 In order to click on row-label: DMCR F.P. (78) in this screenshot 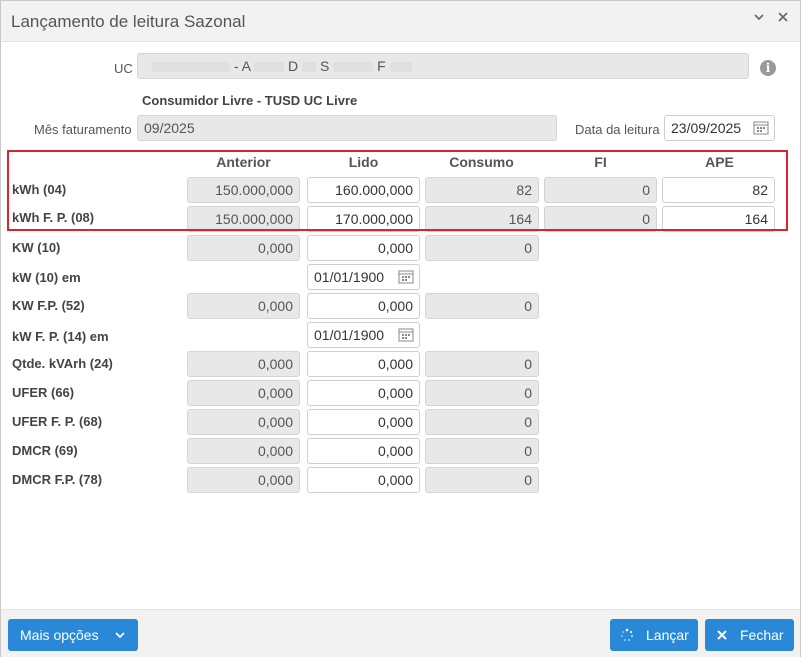, I will do `click(57, 479)`.